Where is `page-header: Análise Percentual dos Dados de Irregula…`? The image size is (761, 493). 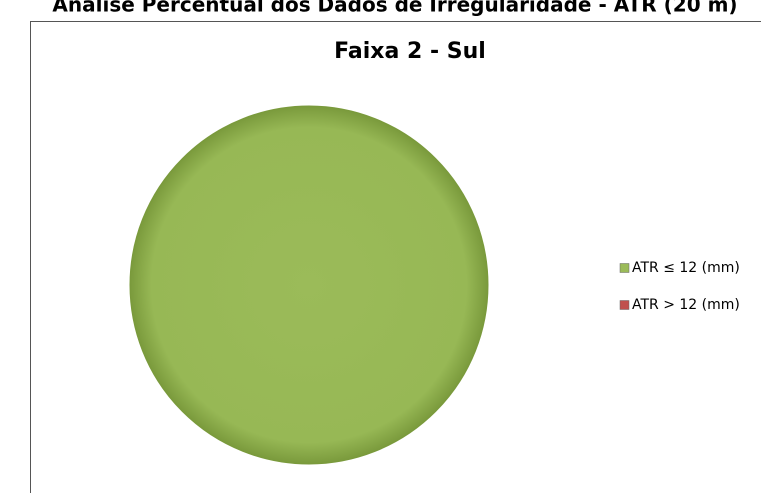
page-header: Análise Percentual dos Dados de Irregula… is located at coordinates (394, 8).